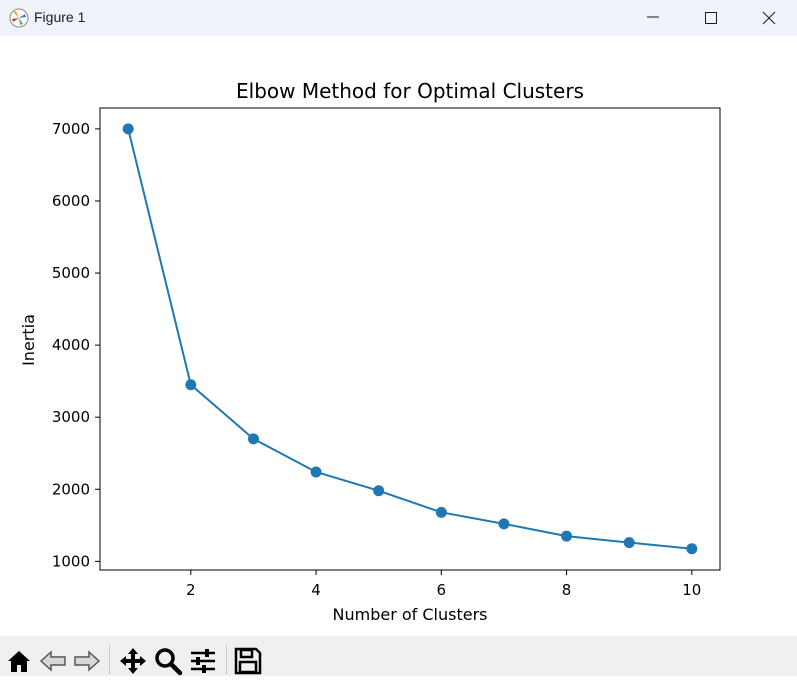 The height and width of the screenshot is (680, 797). I want to click on y-tick-label: 2000, so click(71, 489).